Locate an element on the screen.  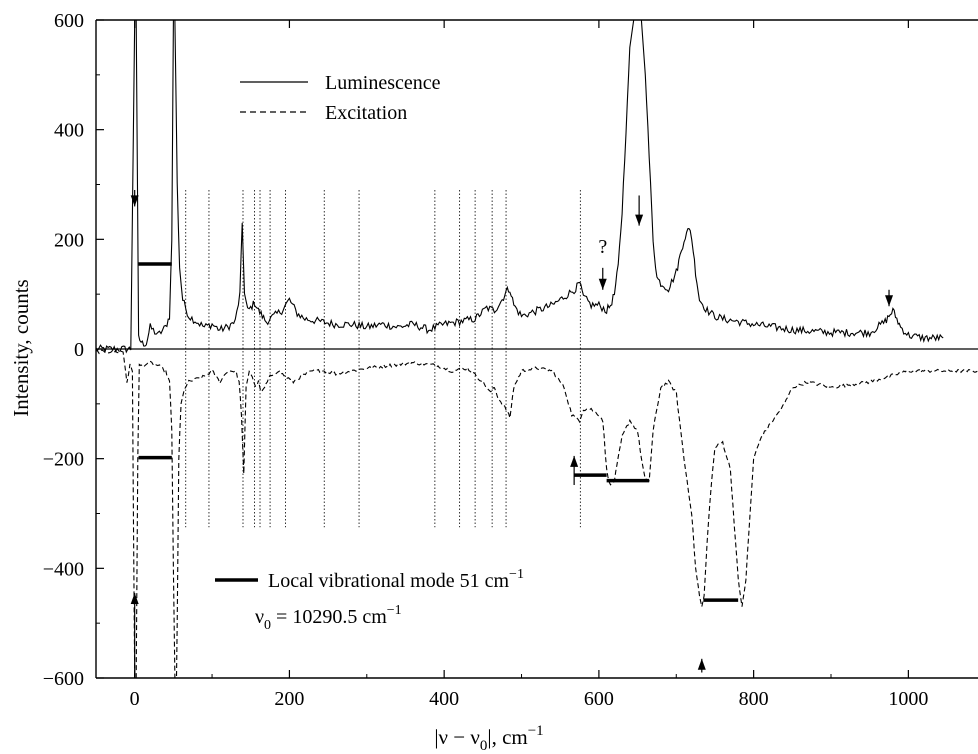
x-tick-label: 0 is located at coordinates (135, 699).